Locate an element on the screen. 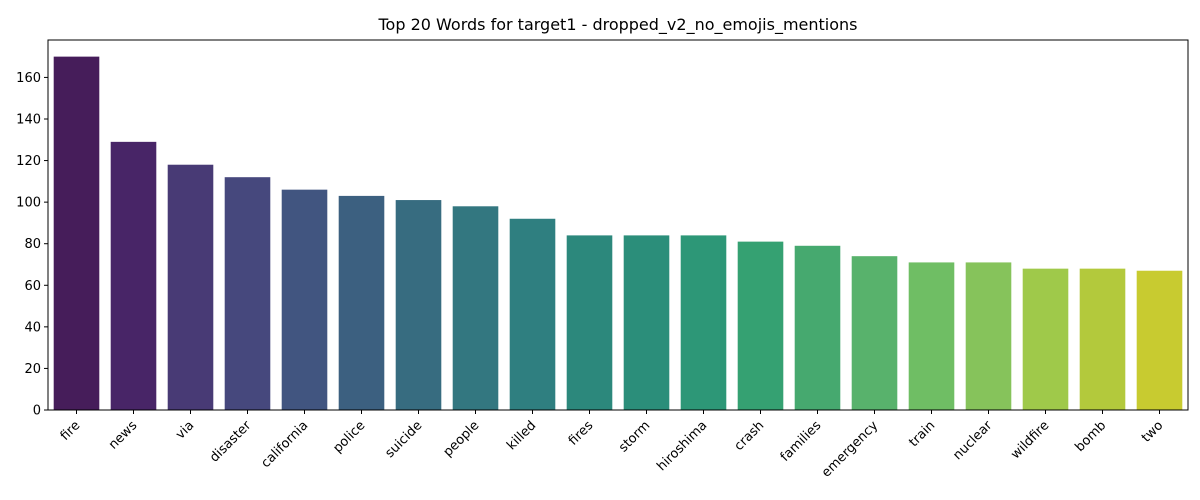 The height and width of the screenshot is (500, 1200). bar-people is located at coordinates (475, 308).